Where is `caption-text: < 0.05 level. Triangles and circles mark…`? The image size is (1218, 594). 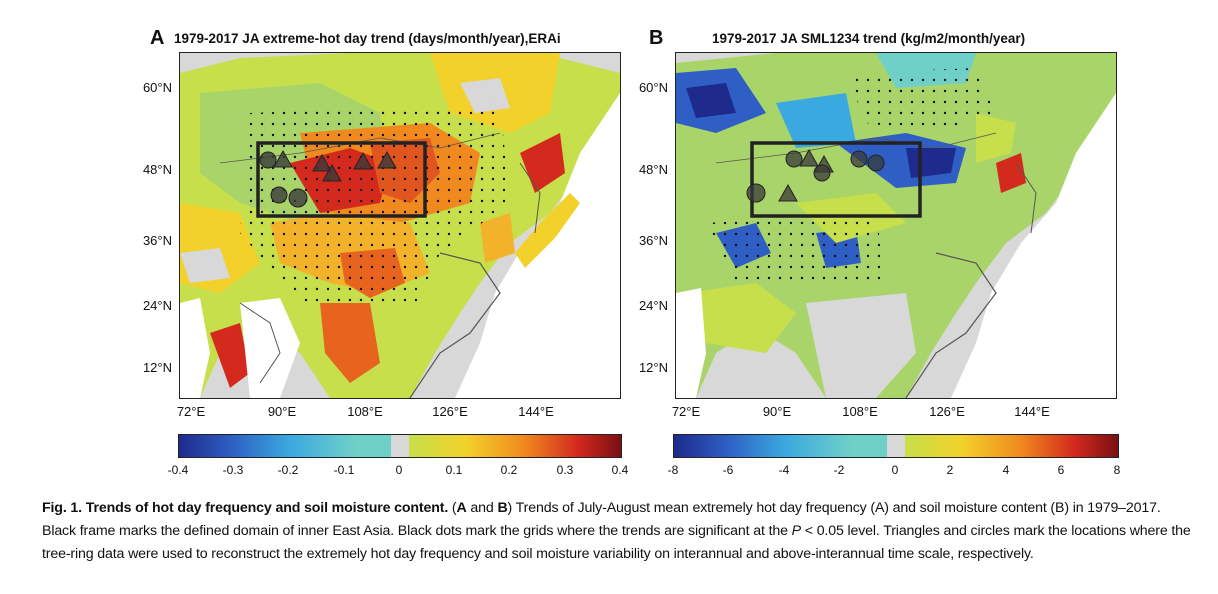 caption-text: < 0.05 level. Triangles and circles mark… is located at coordinates (616, 542).